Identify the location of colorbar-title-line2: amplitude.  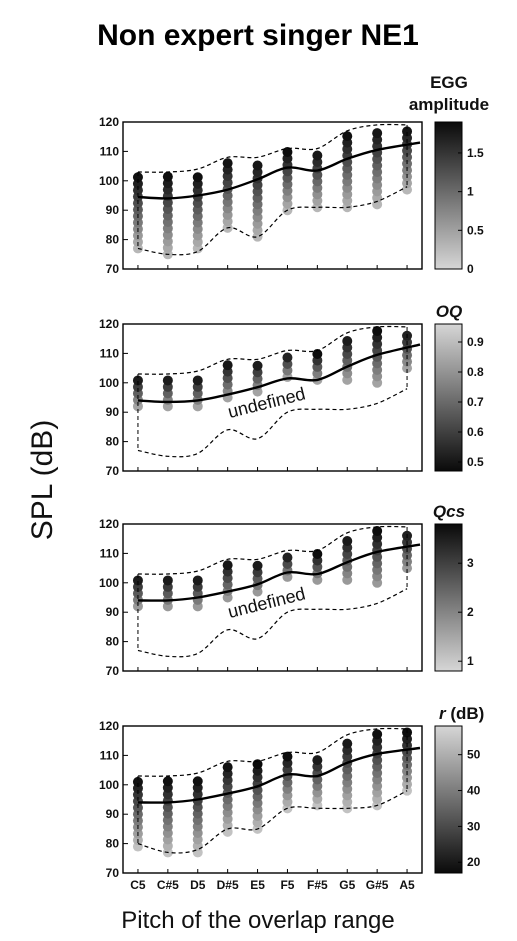
(449, 104).